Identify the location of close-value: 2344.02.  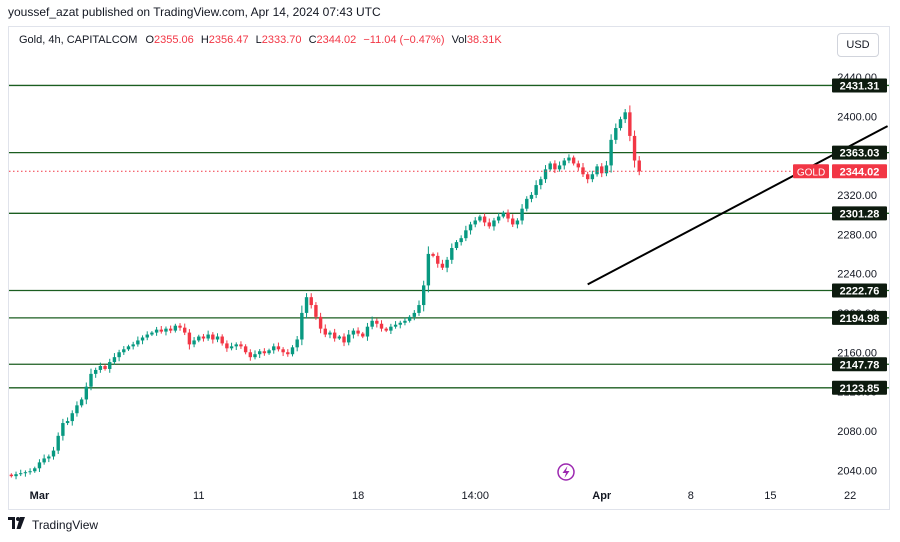
(336, 40).